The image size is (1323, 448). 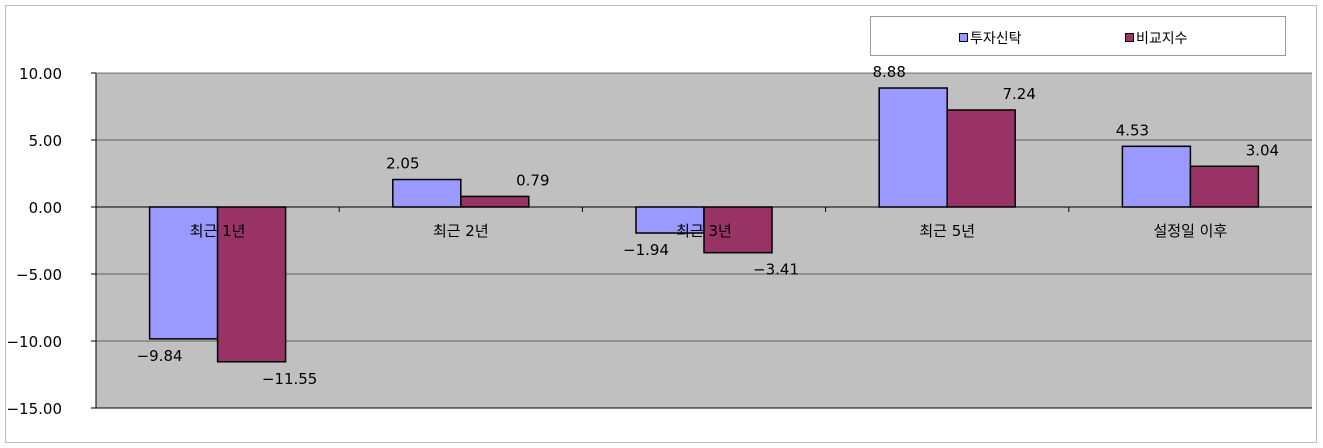 I want to click on y-tick-label: 0.00, so click(x=45, y=208).